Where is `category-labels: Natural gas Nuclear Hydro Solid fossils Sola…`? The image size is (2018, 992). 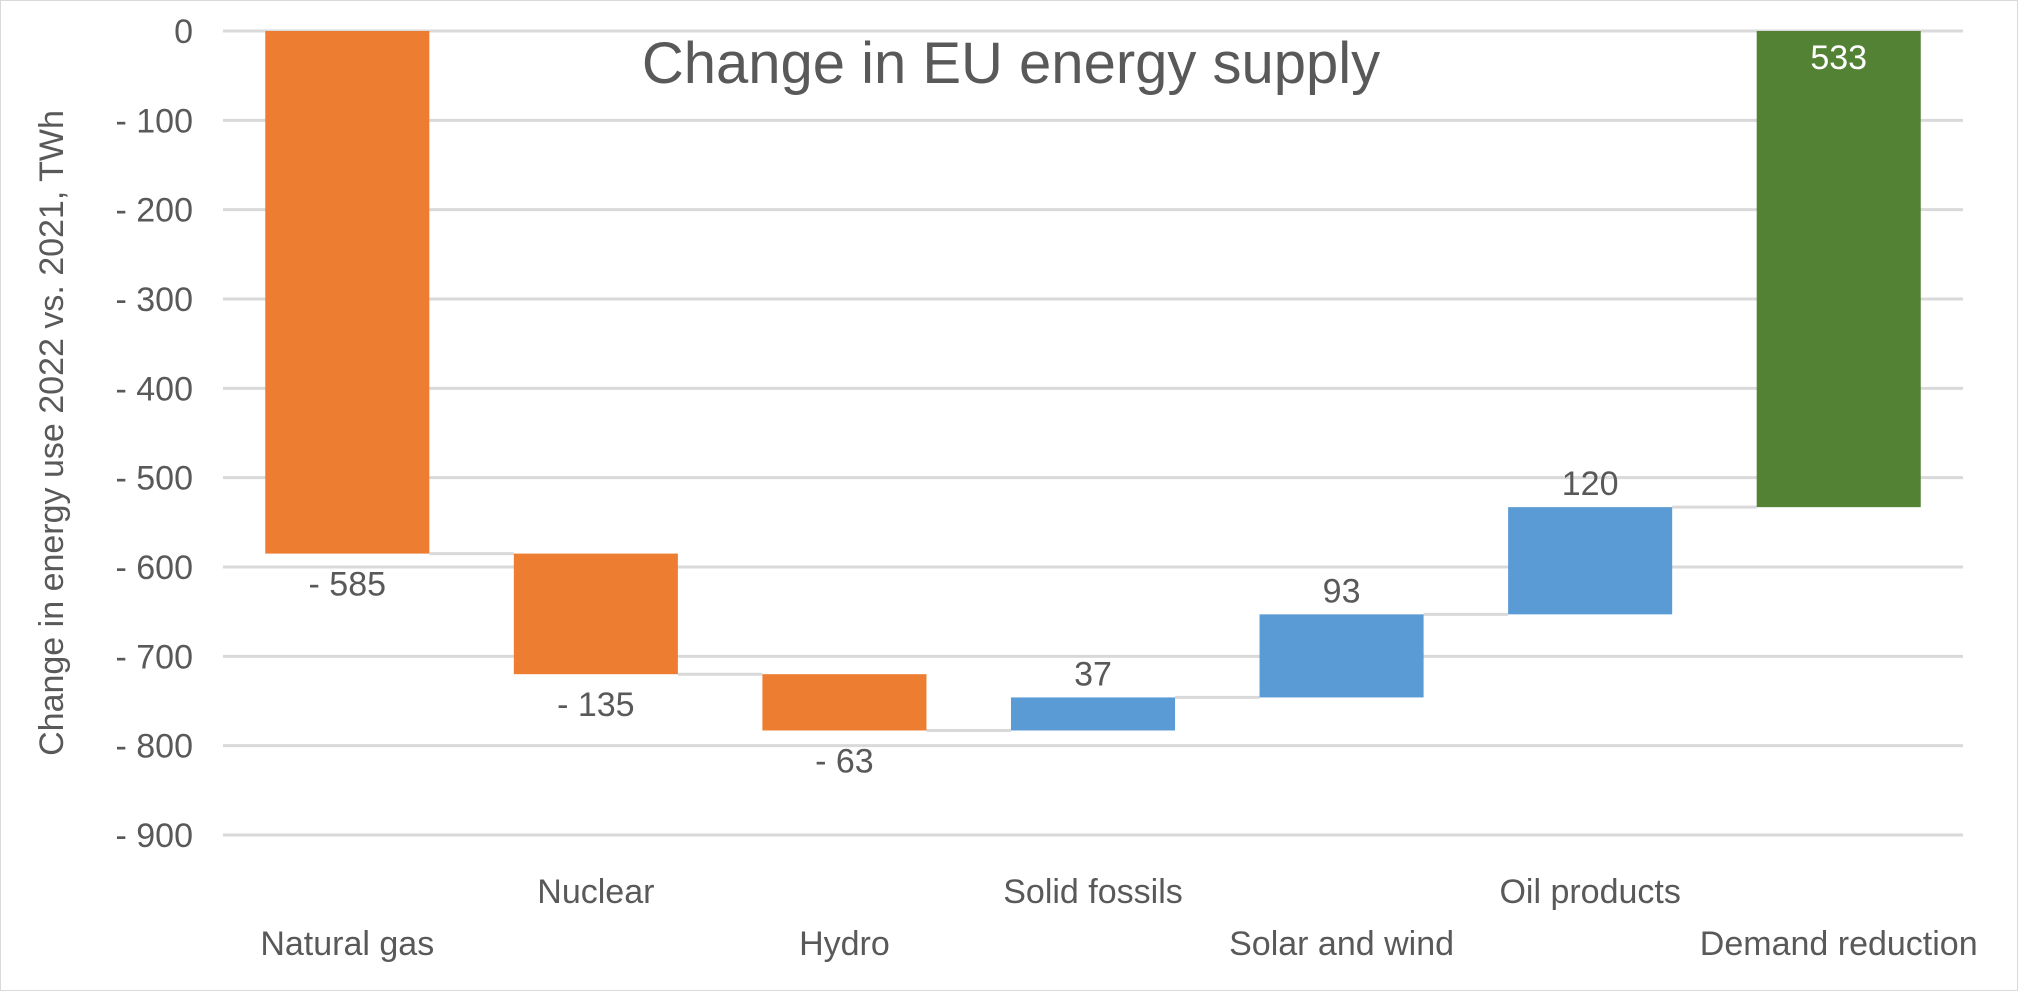
category-labels: Natural gas Nuclear Hydro Solid fossils Sola… is located at coordinates (1118, 918).